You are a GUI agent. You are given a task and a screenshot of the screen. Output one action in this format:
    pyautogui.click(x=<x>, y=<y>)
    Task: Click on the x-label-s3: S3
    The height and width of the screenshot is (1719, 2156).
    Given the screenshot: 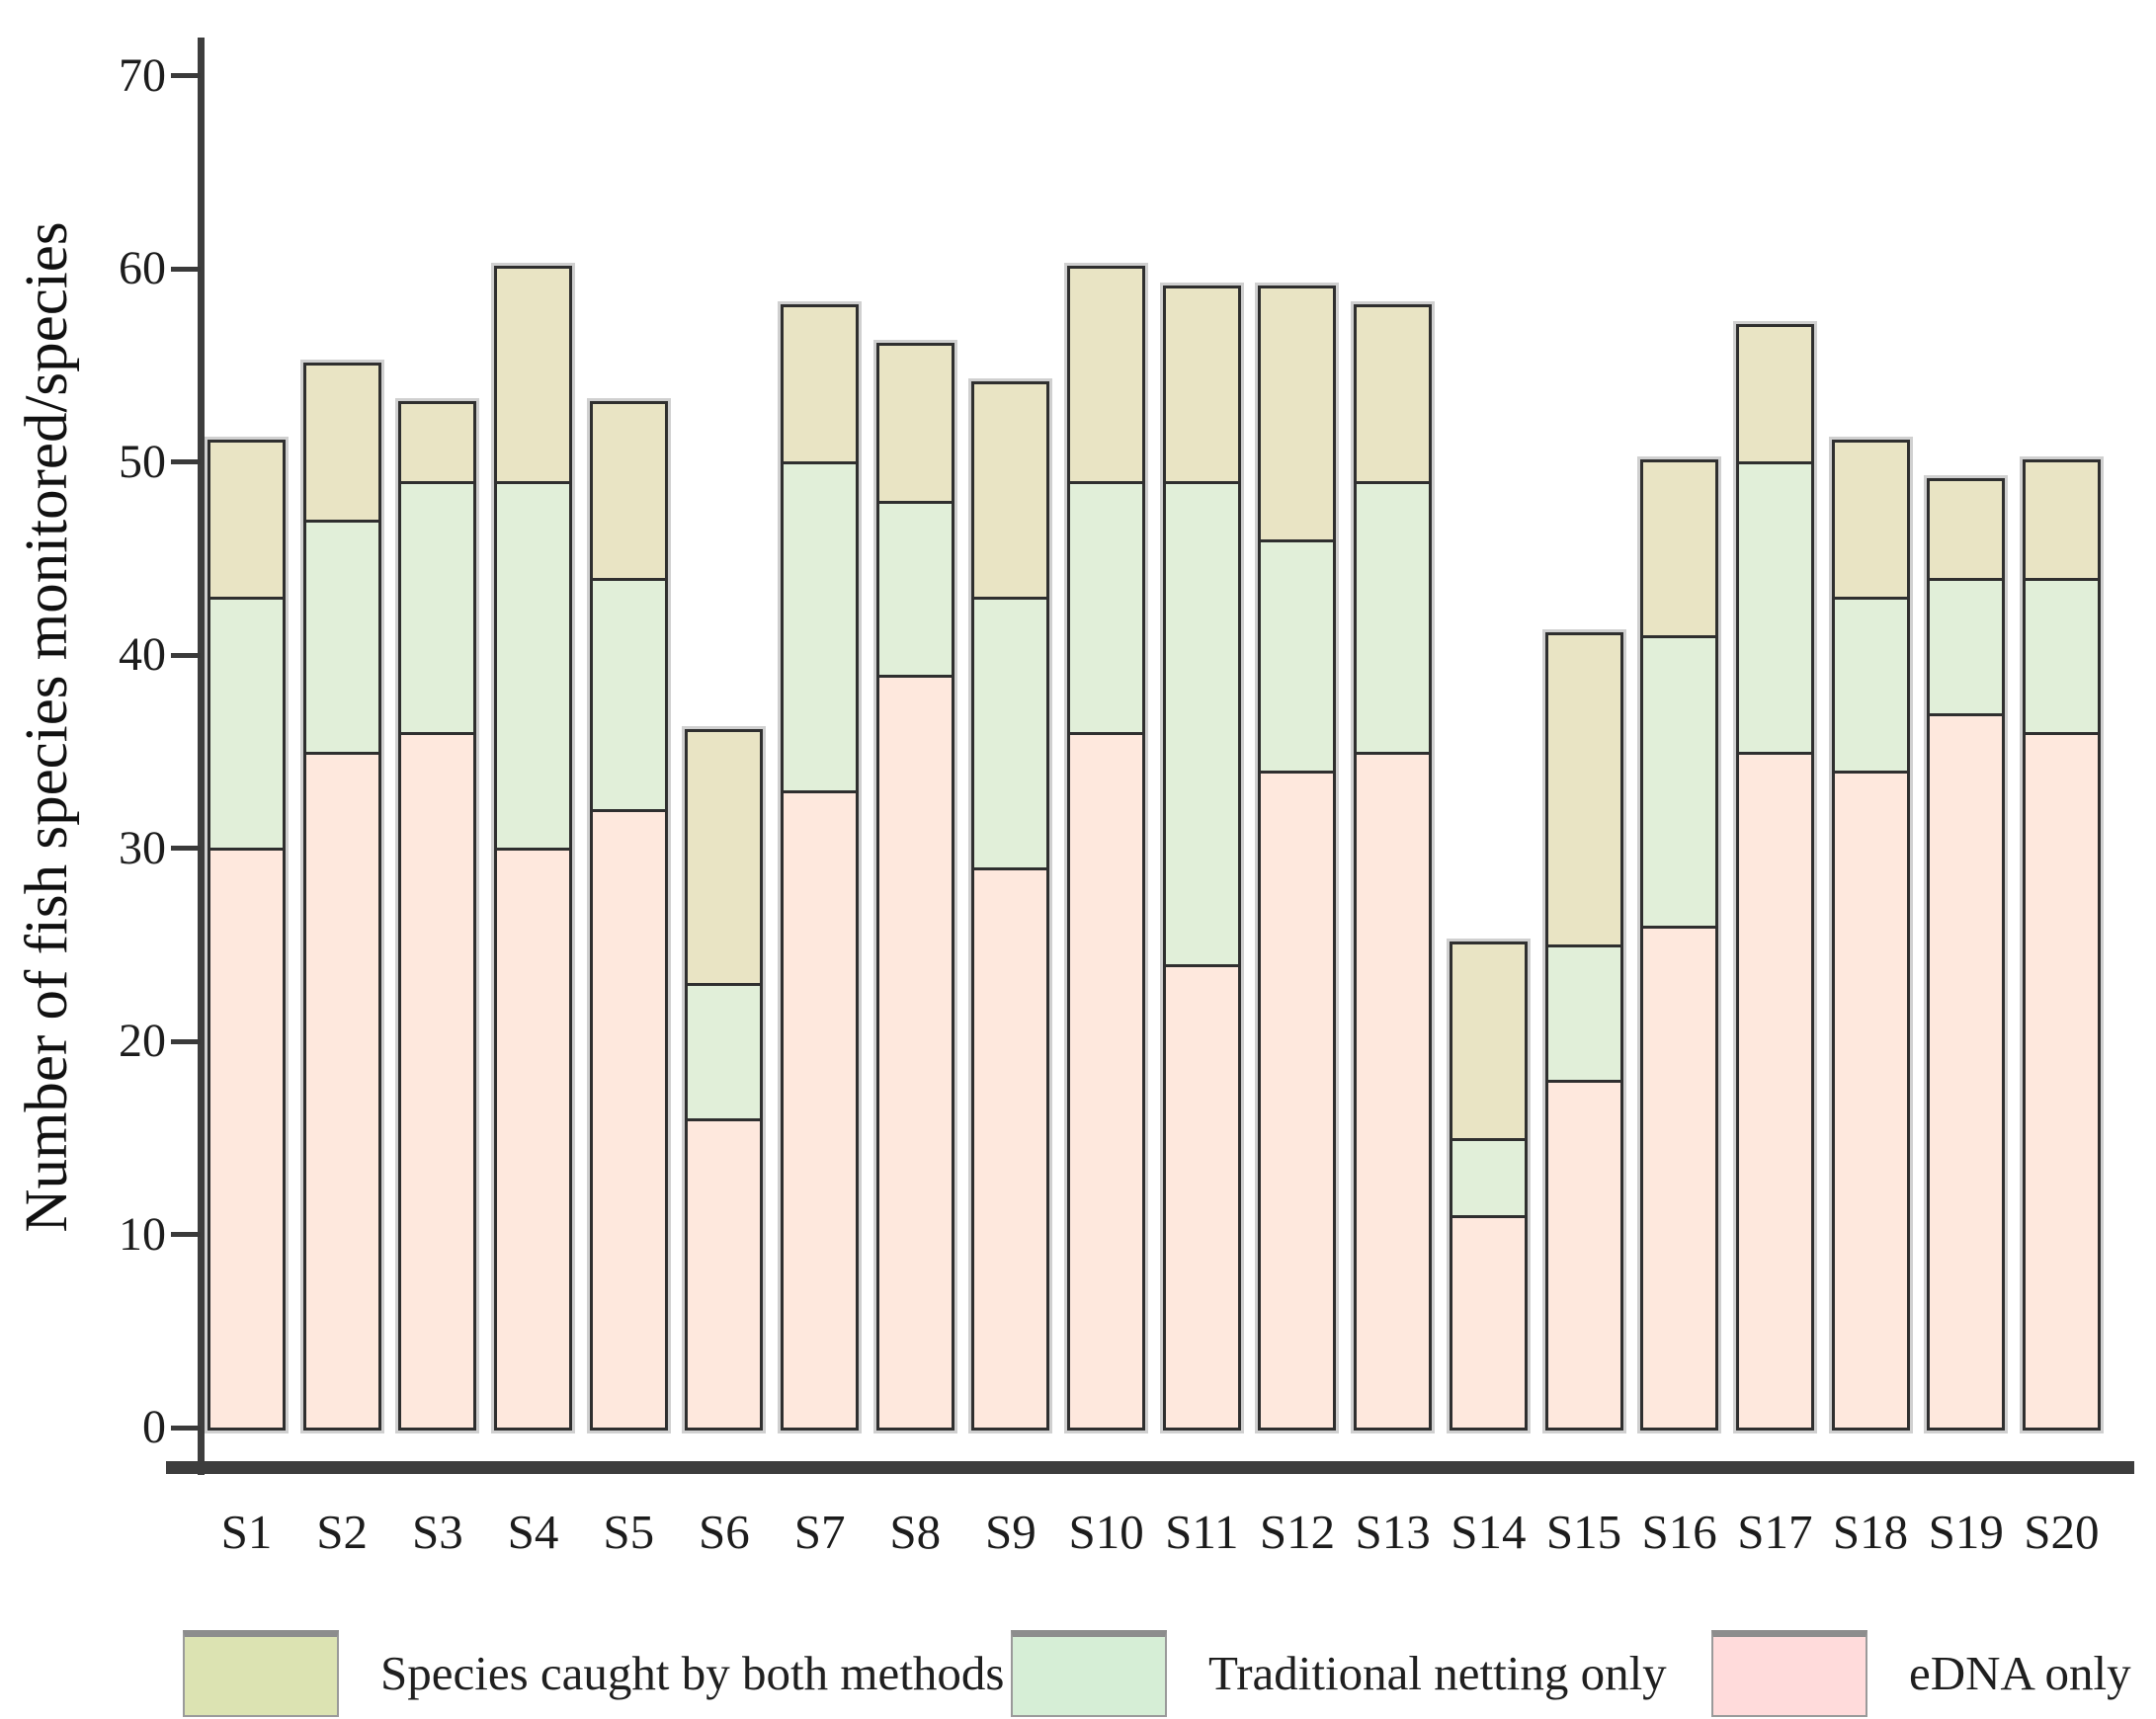 What is the action you would take?
    pyautogui.click(x=437, y=1532)
    